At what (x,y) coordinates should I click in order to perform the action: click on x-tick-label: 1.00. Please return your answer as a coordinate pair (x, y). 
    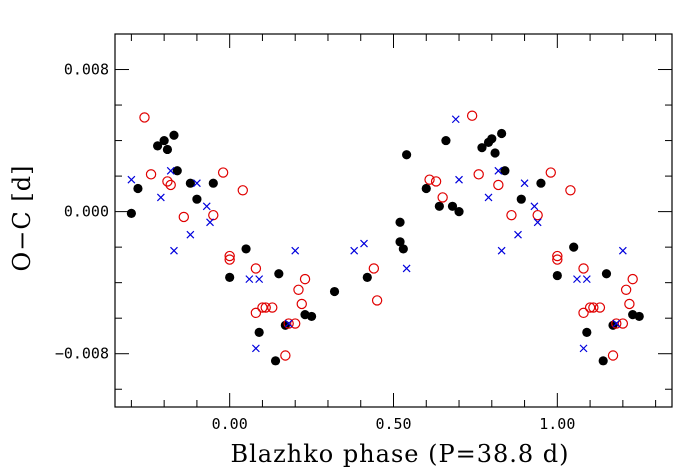
    Looking at the image, I should click on (557, 424).